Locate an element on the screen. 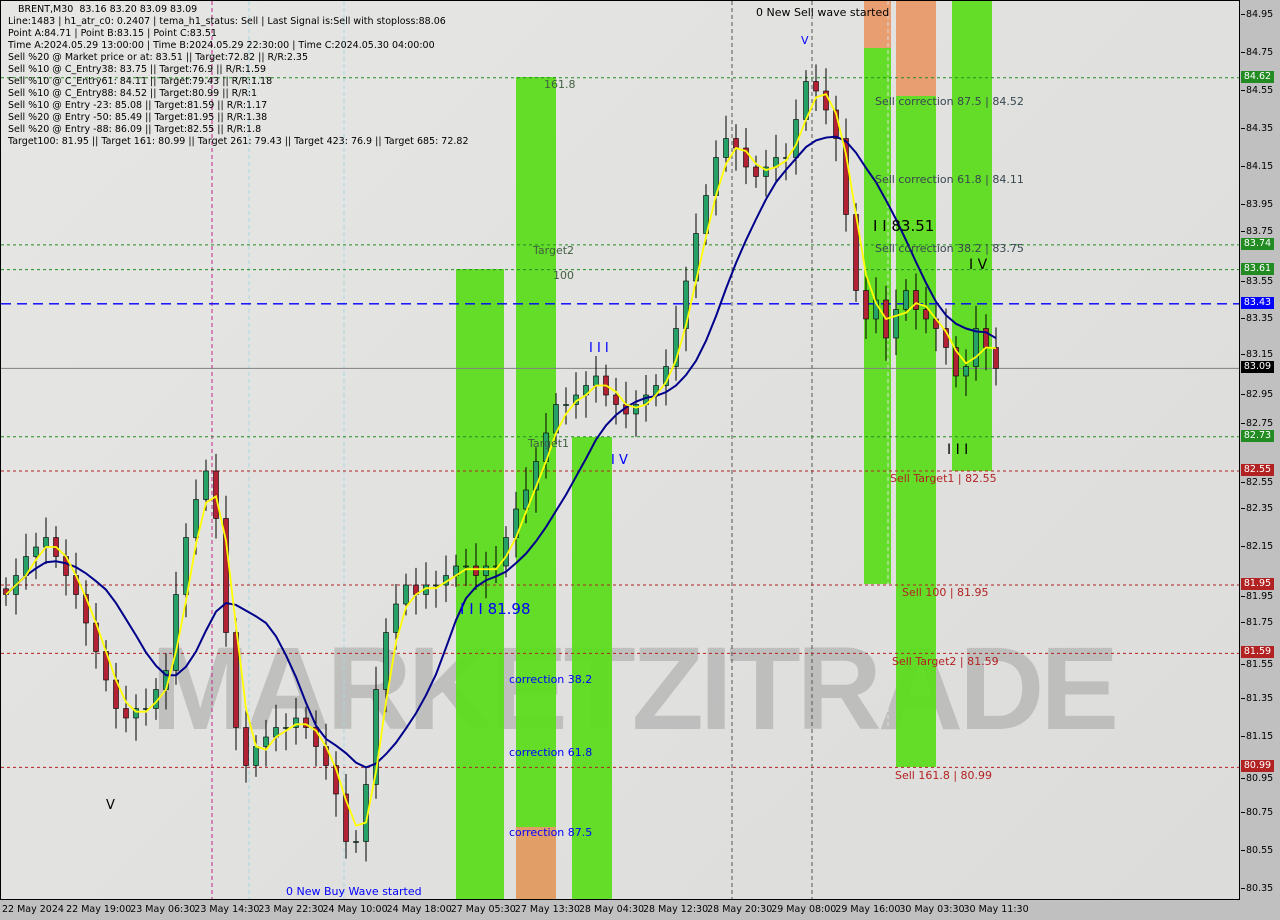 The height and width of the screenshot is (920, 1280). price-tick: 82.15 is located at coordinates (1257, 546).